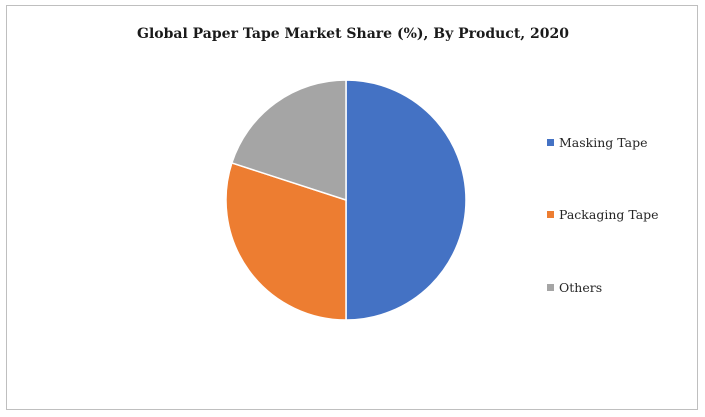  I want to click on legend-label: Masking Tape, so click(603, 142).